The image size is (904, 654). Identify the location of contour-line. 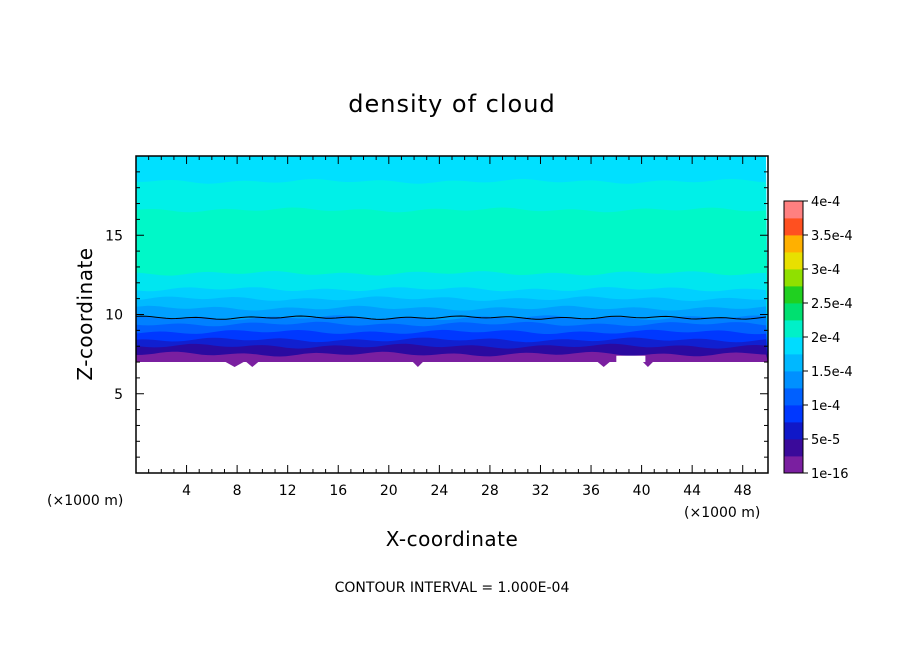
(451, 317).